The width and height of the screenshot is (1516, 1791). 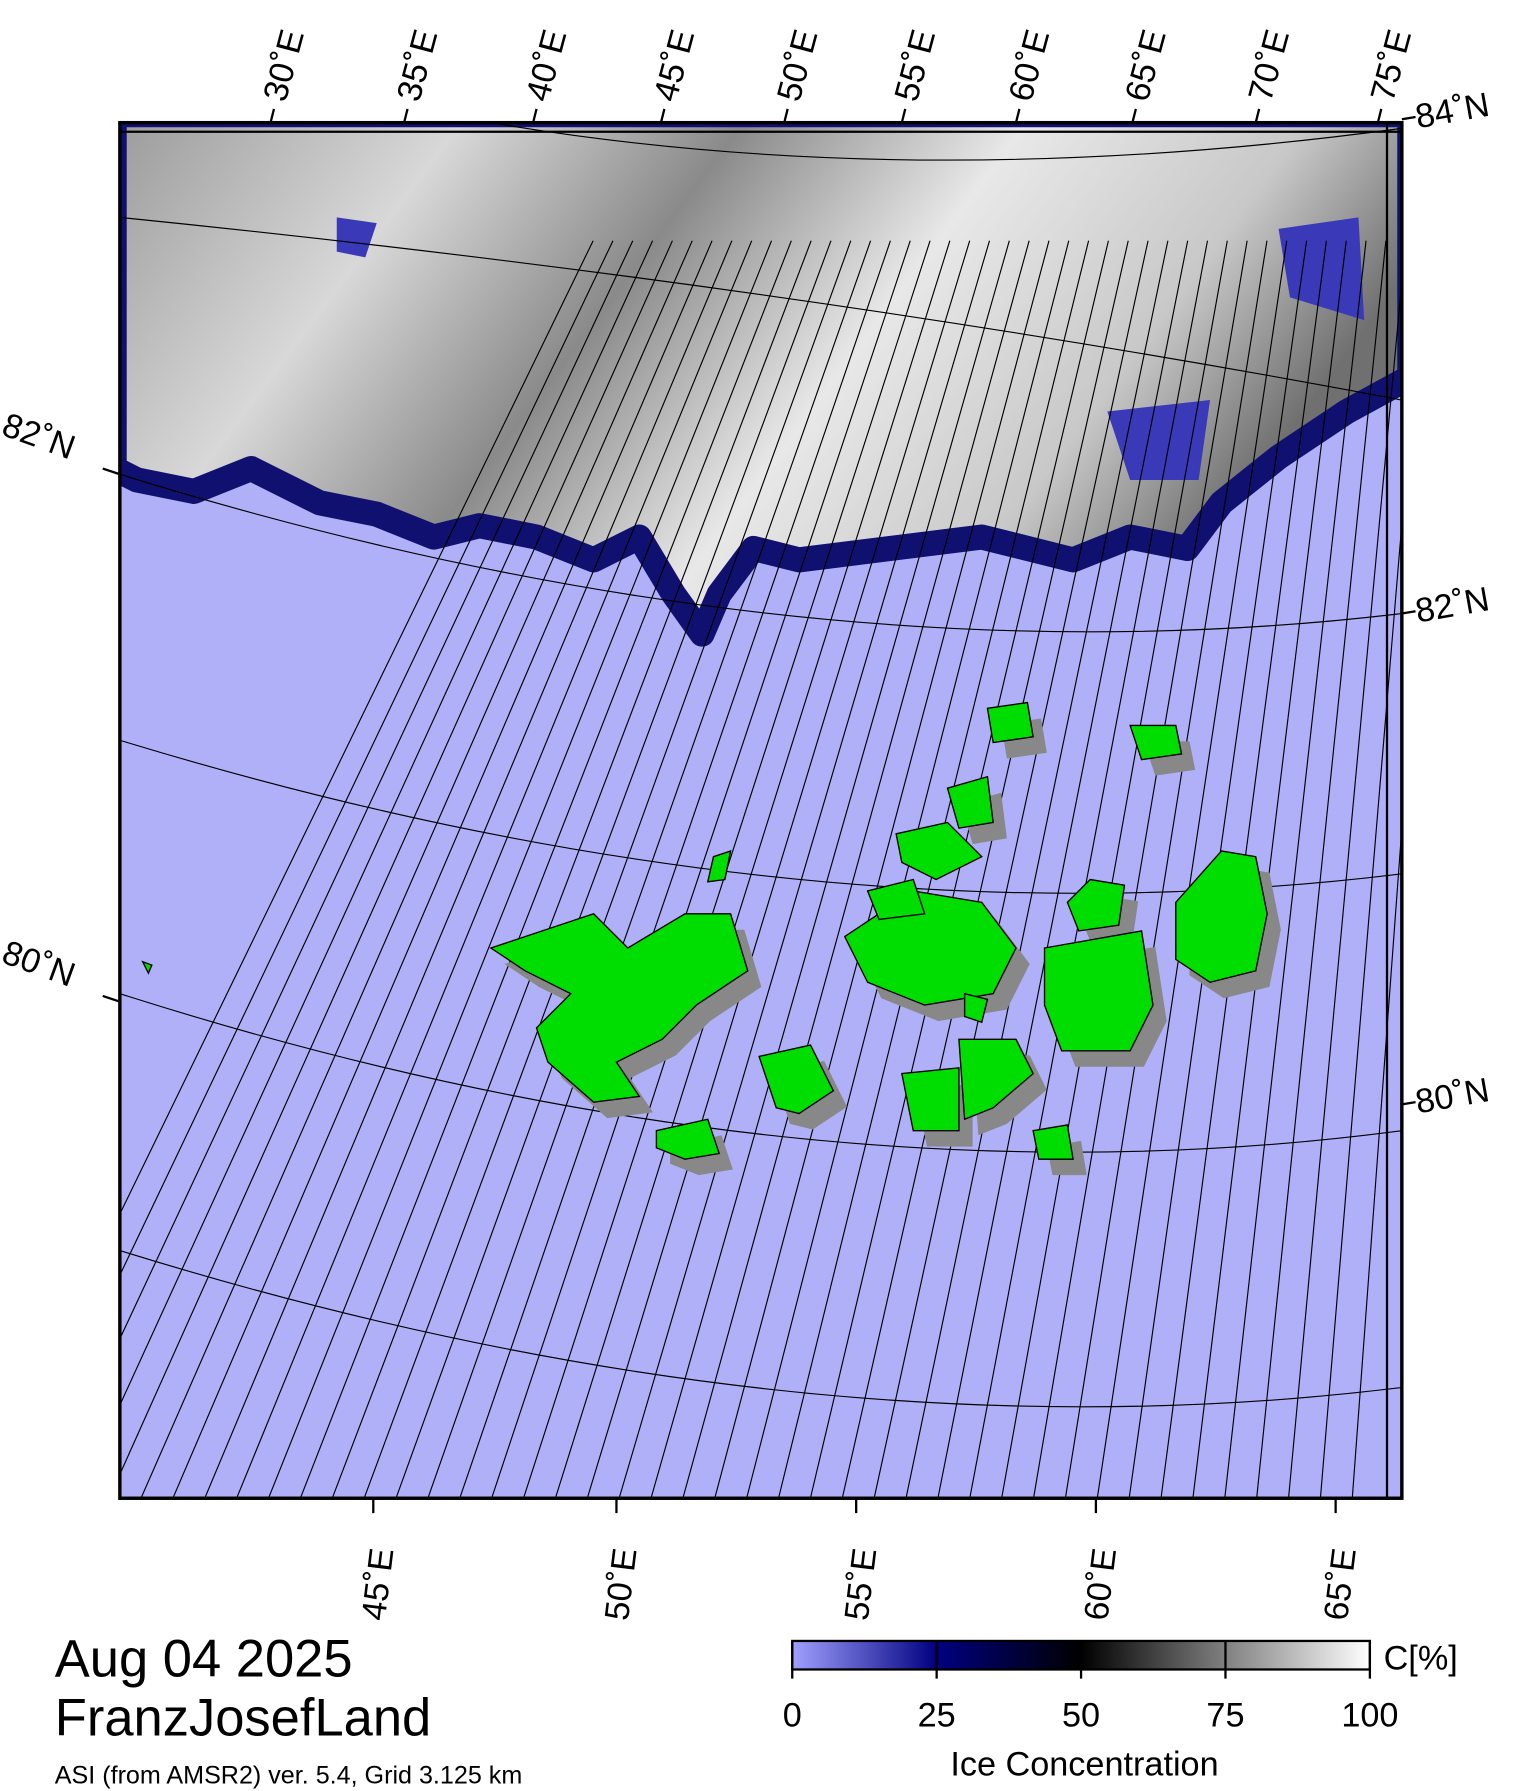 I want to click on longitude-label: 40˚E, so click(x=546, y=66).